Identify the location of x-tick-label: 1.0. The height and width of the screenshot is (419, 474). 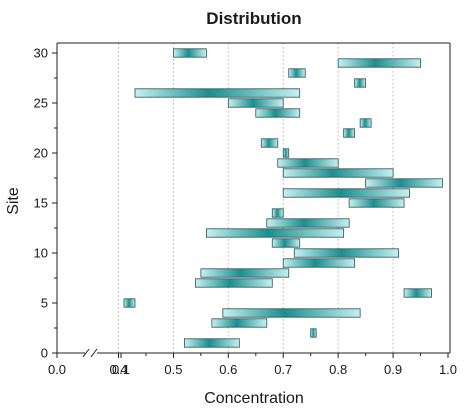
(448, 369).